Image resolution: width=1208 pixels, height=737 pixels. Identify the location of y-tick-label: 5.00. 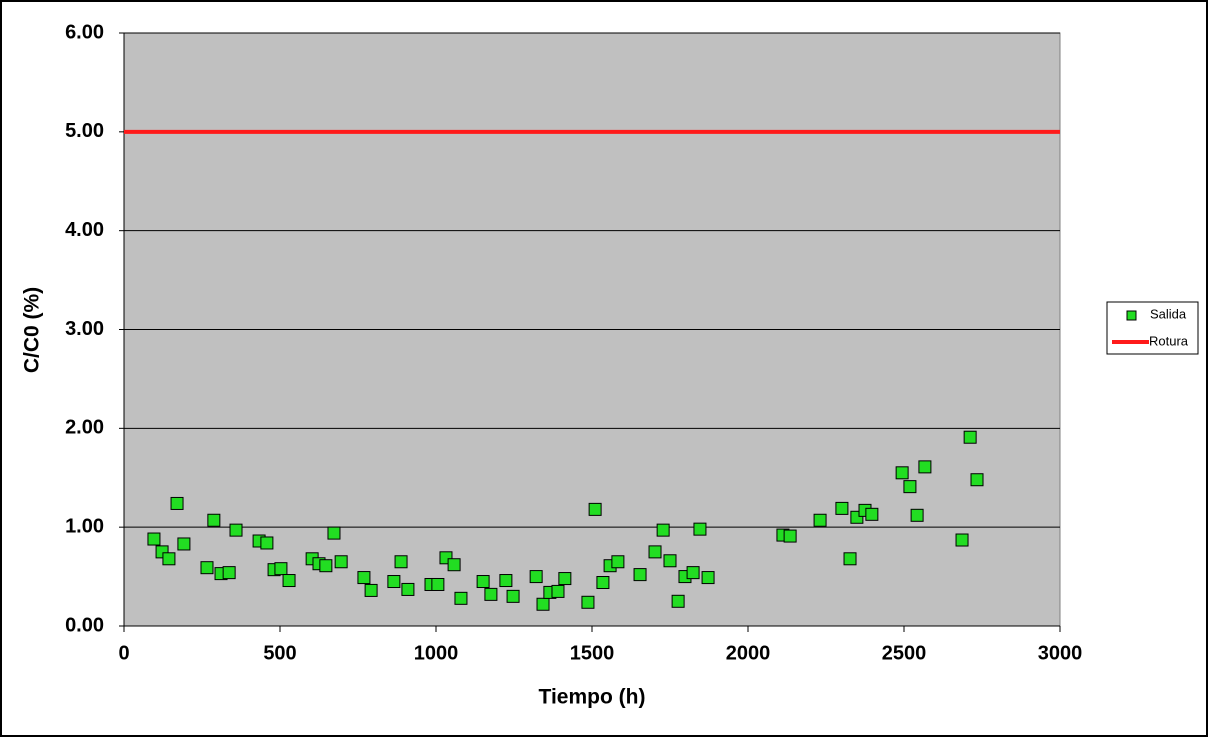
(84, 131).